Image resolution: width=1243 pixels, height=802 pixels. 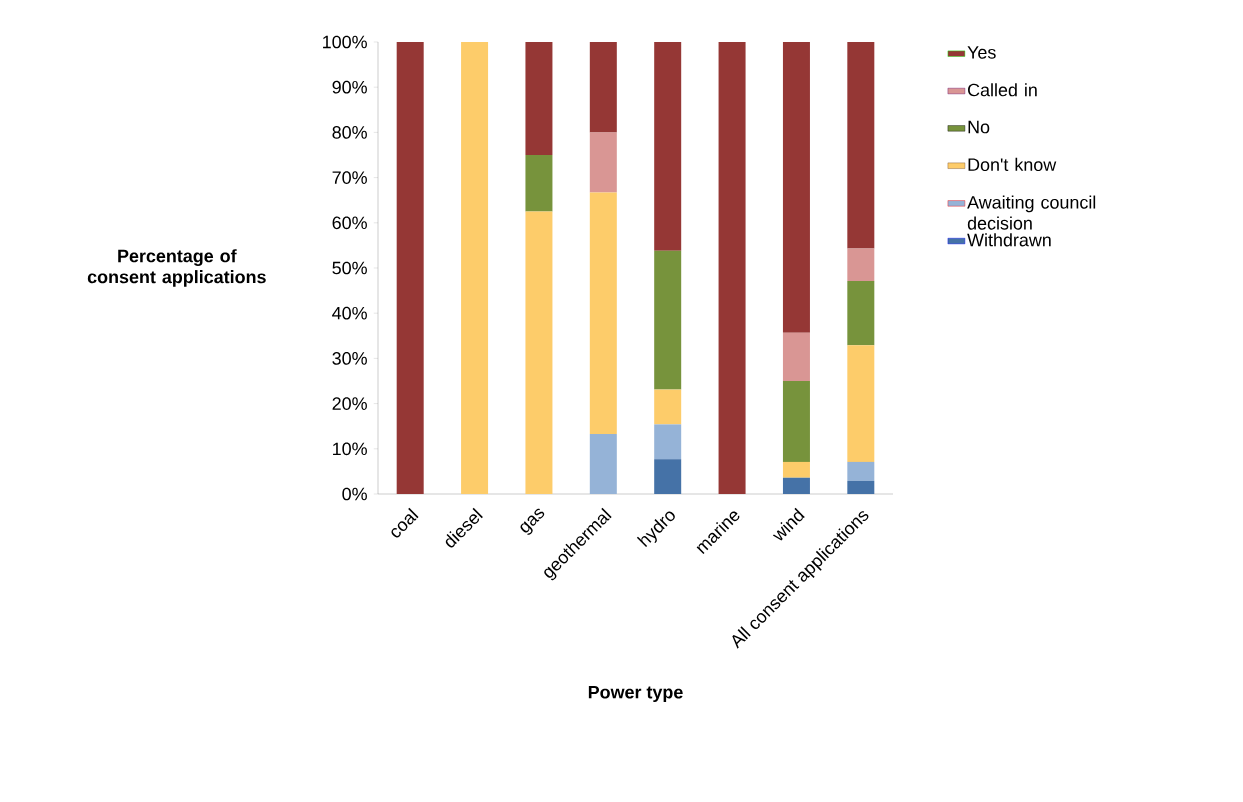 What do you see at coordinates (349, 313) in the screenshot?
I see `y-tick-label: 40%` at bounding box center [349, 313].